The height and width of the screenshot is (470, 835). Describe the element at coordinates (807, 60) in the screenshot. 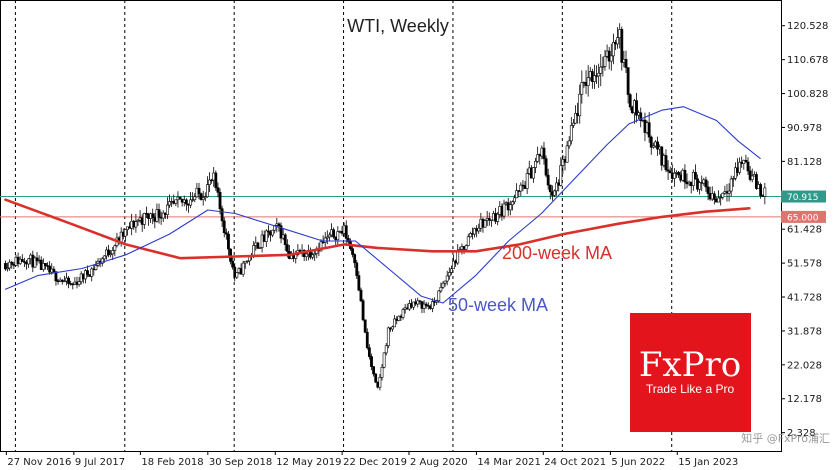

I see `y-tick-label: 110.678` at that location.